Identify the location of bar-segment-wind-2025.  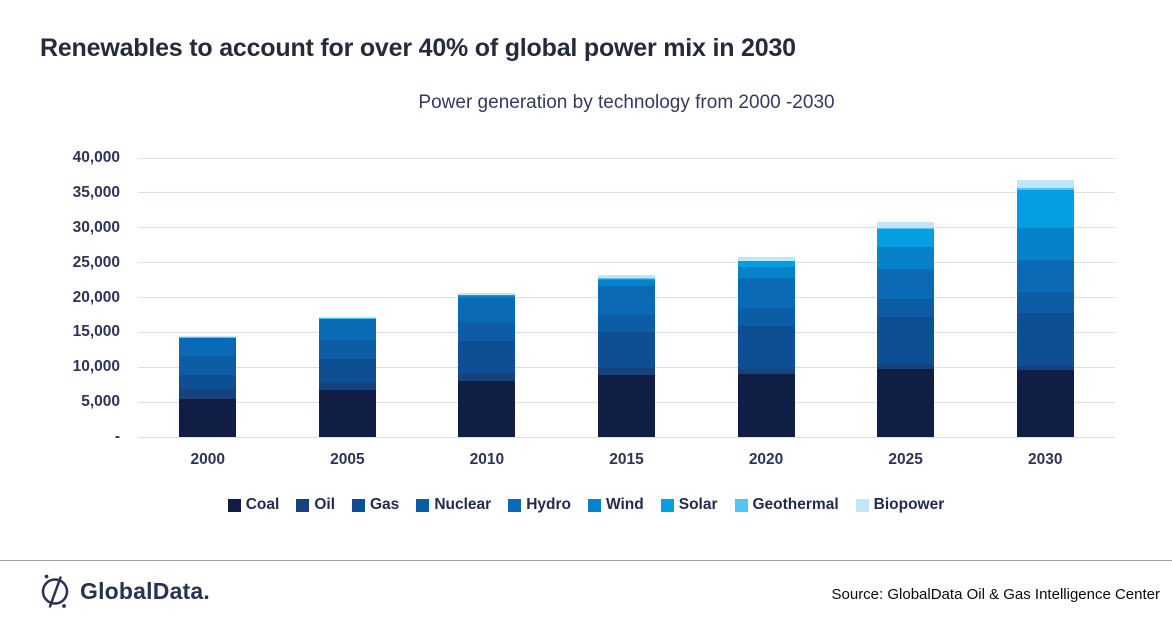
(906, 257).